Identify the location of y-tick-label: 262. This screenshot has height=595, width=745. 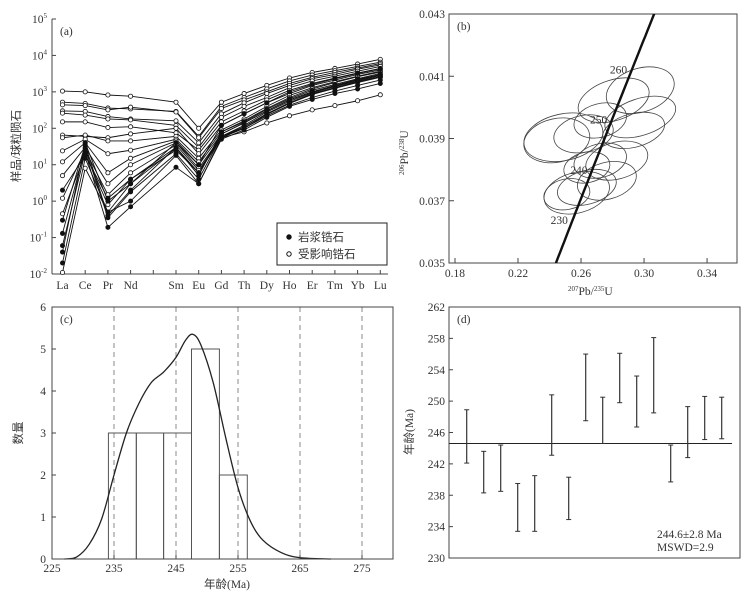
(437, 308).